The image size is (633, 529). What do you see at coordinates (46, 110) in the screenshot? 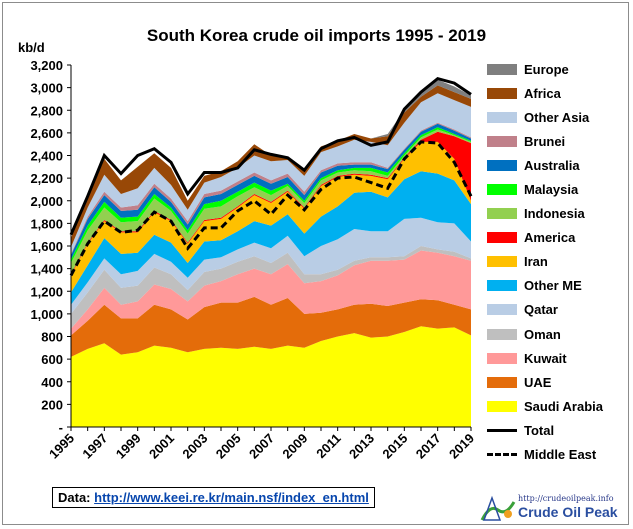
I see `y-tick-label: 2,800` at bounding box center [46, 110].